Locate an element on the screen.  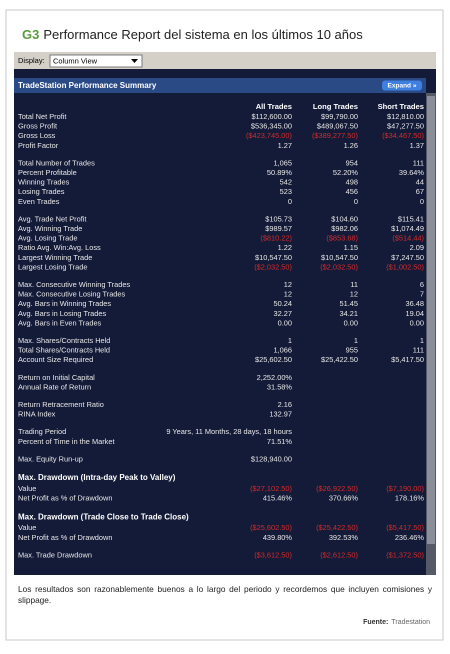
row-value: 523 is located at coordinates (286, 191).